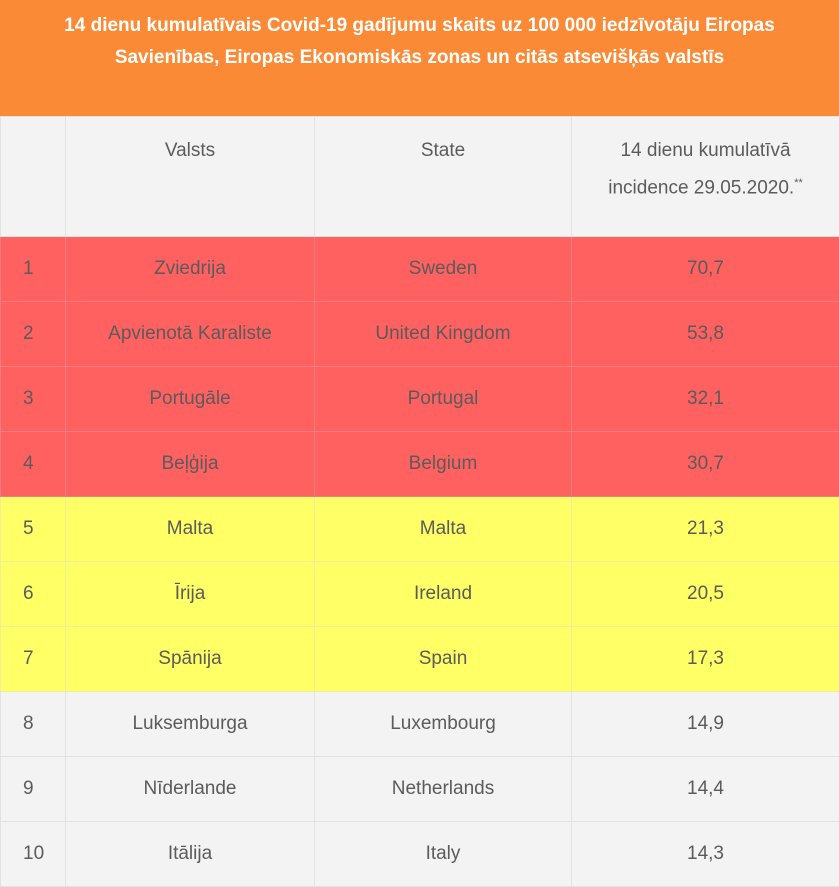 This screenshot has width=839, height=887. I want to click on incidence-value: 20,5, so click(705, 594).